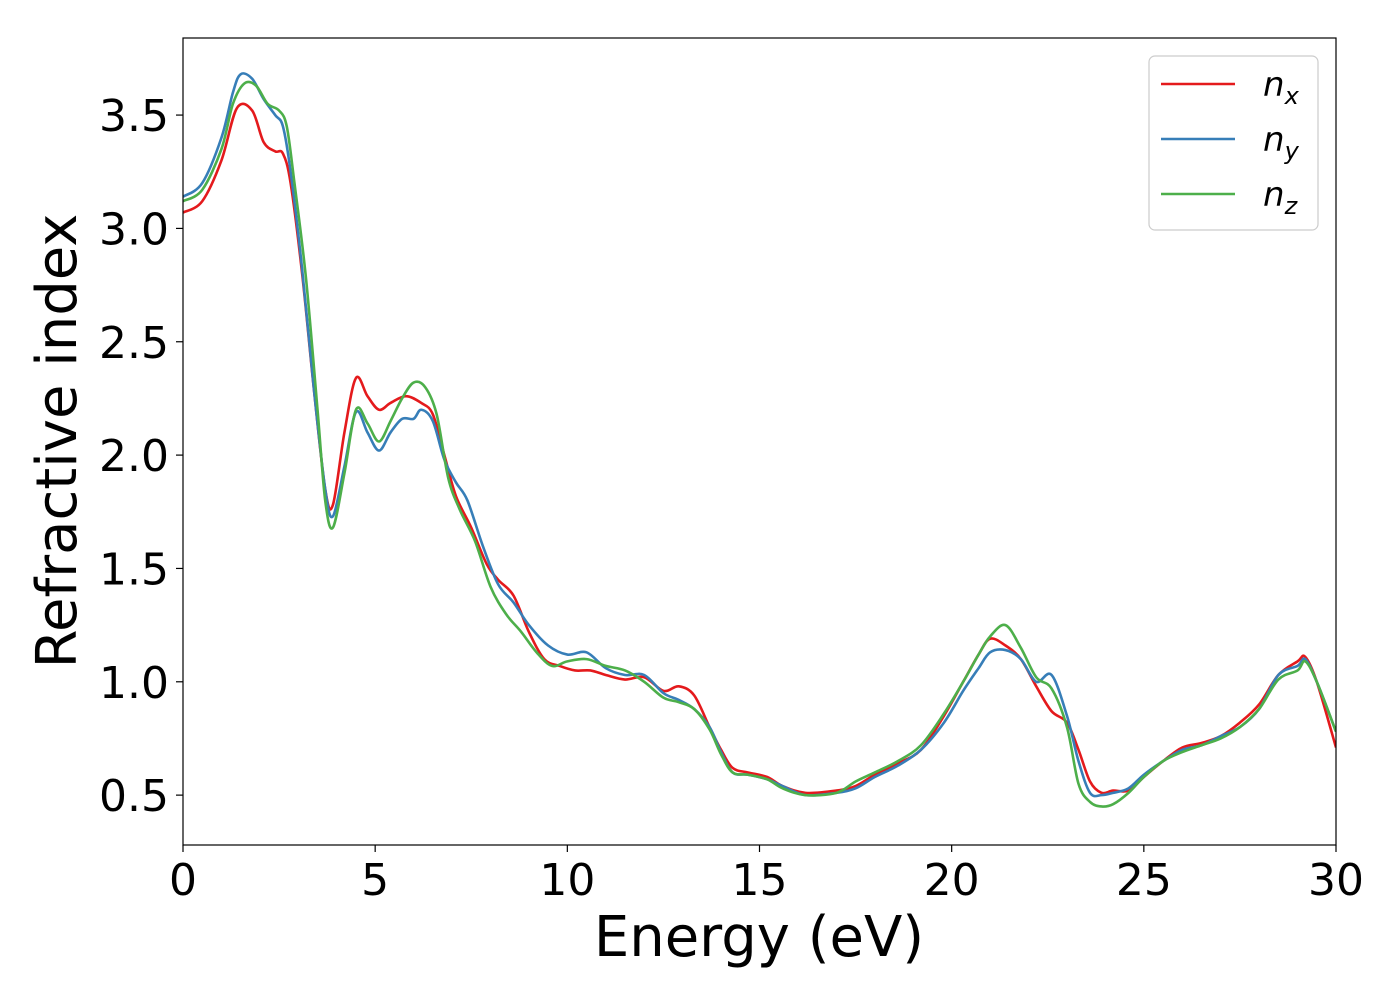 The image size is (1400, 1000). What do you see at coordinates (134, 456) in the screenshot?
I see `y-tick-label: 2.0` at bounding box center [134, 456].